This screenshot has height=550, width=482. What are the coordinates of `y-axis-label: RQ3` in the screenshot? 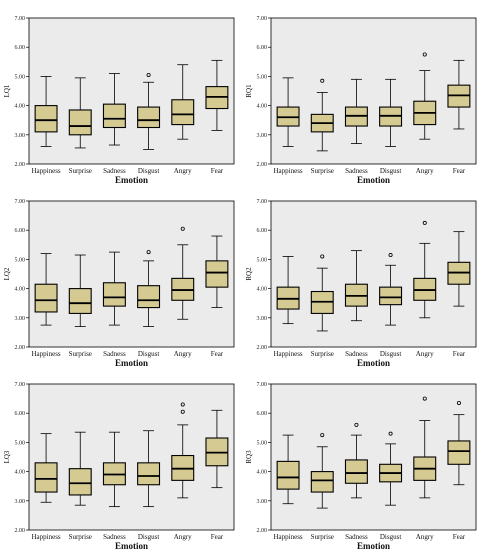 It's located at (249, 457).